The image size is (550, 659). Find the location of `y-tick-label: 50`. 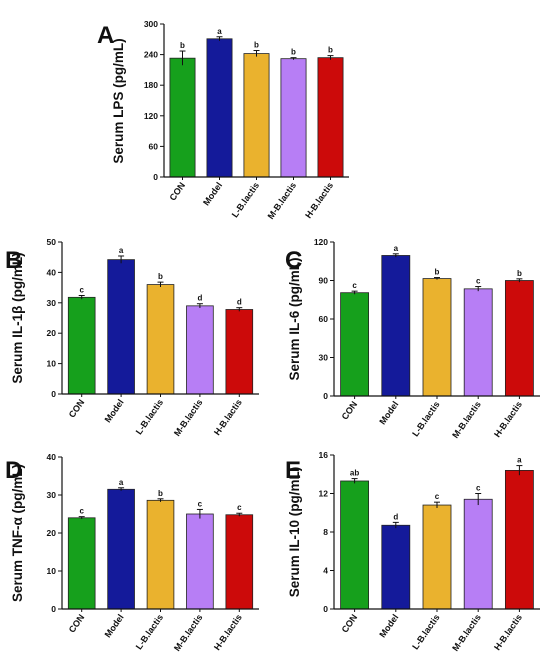

y-tick-label: 50 is located at coordinates (52, 242).